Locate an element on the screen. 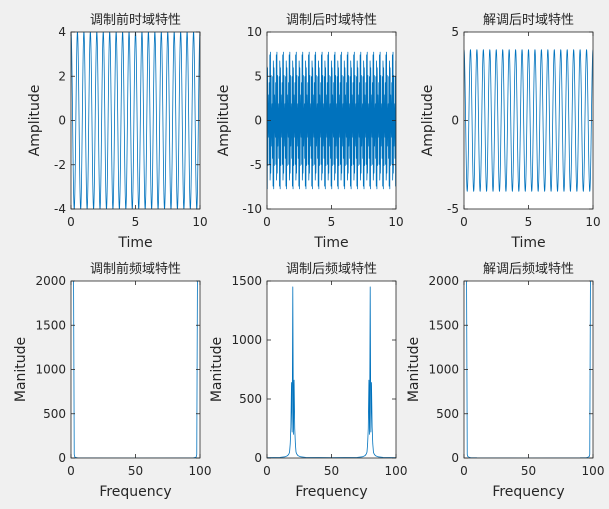 The image size is (609, 509). plot-title: 调制前频域特性 is located at coordinates (135, 269).